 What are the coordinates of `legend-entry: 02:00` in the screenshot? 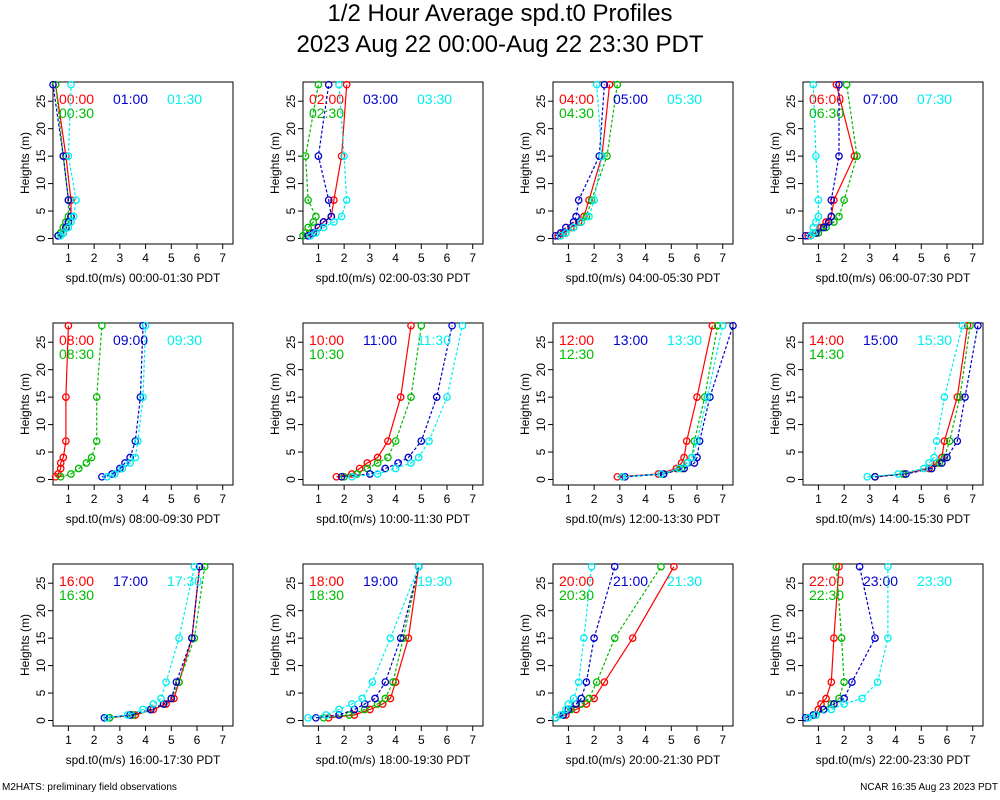 It's located at (326, 99).